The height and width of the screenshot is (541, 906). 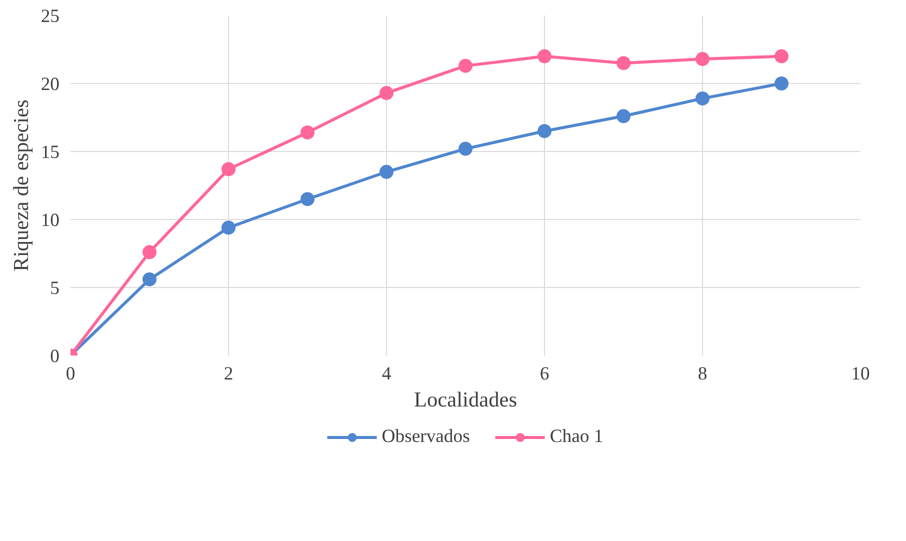 I want to click on y-tick-label: 5, so click(x=55, y=288).